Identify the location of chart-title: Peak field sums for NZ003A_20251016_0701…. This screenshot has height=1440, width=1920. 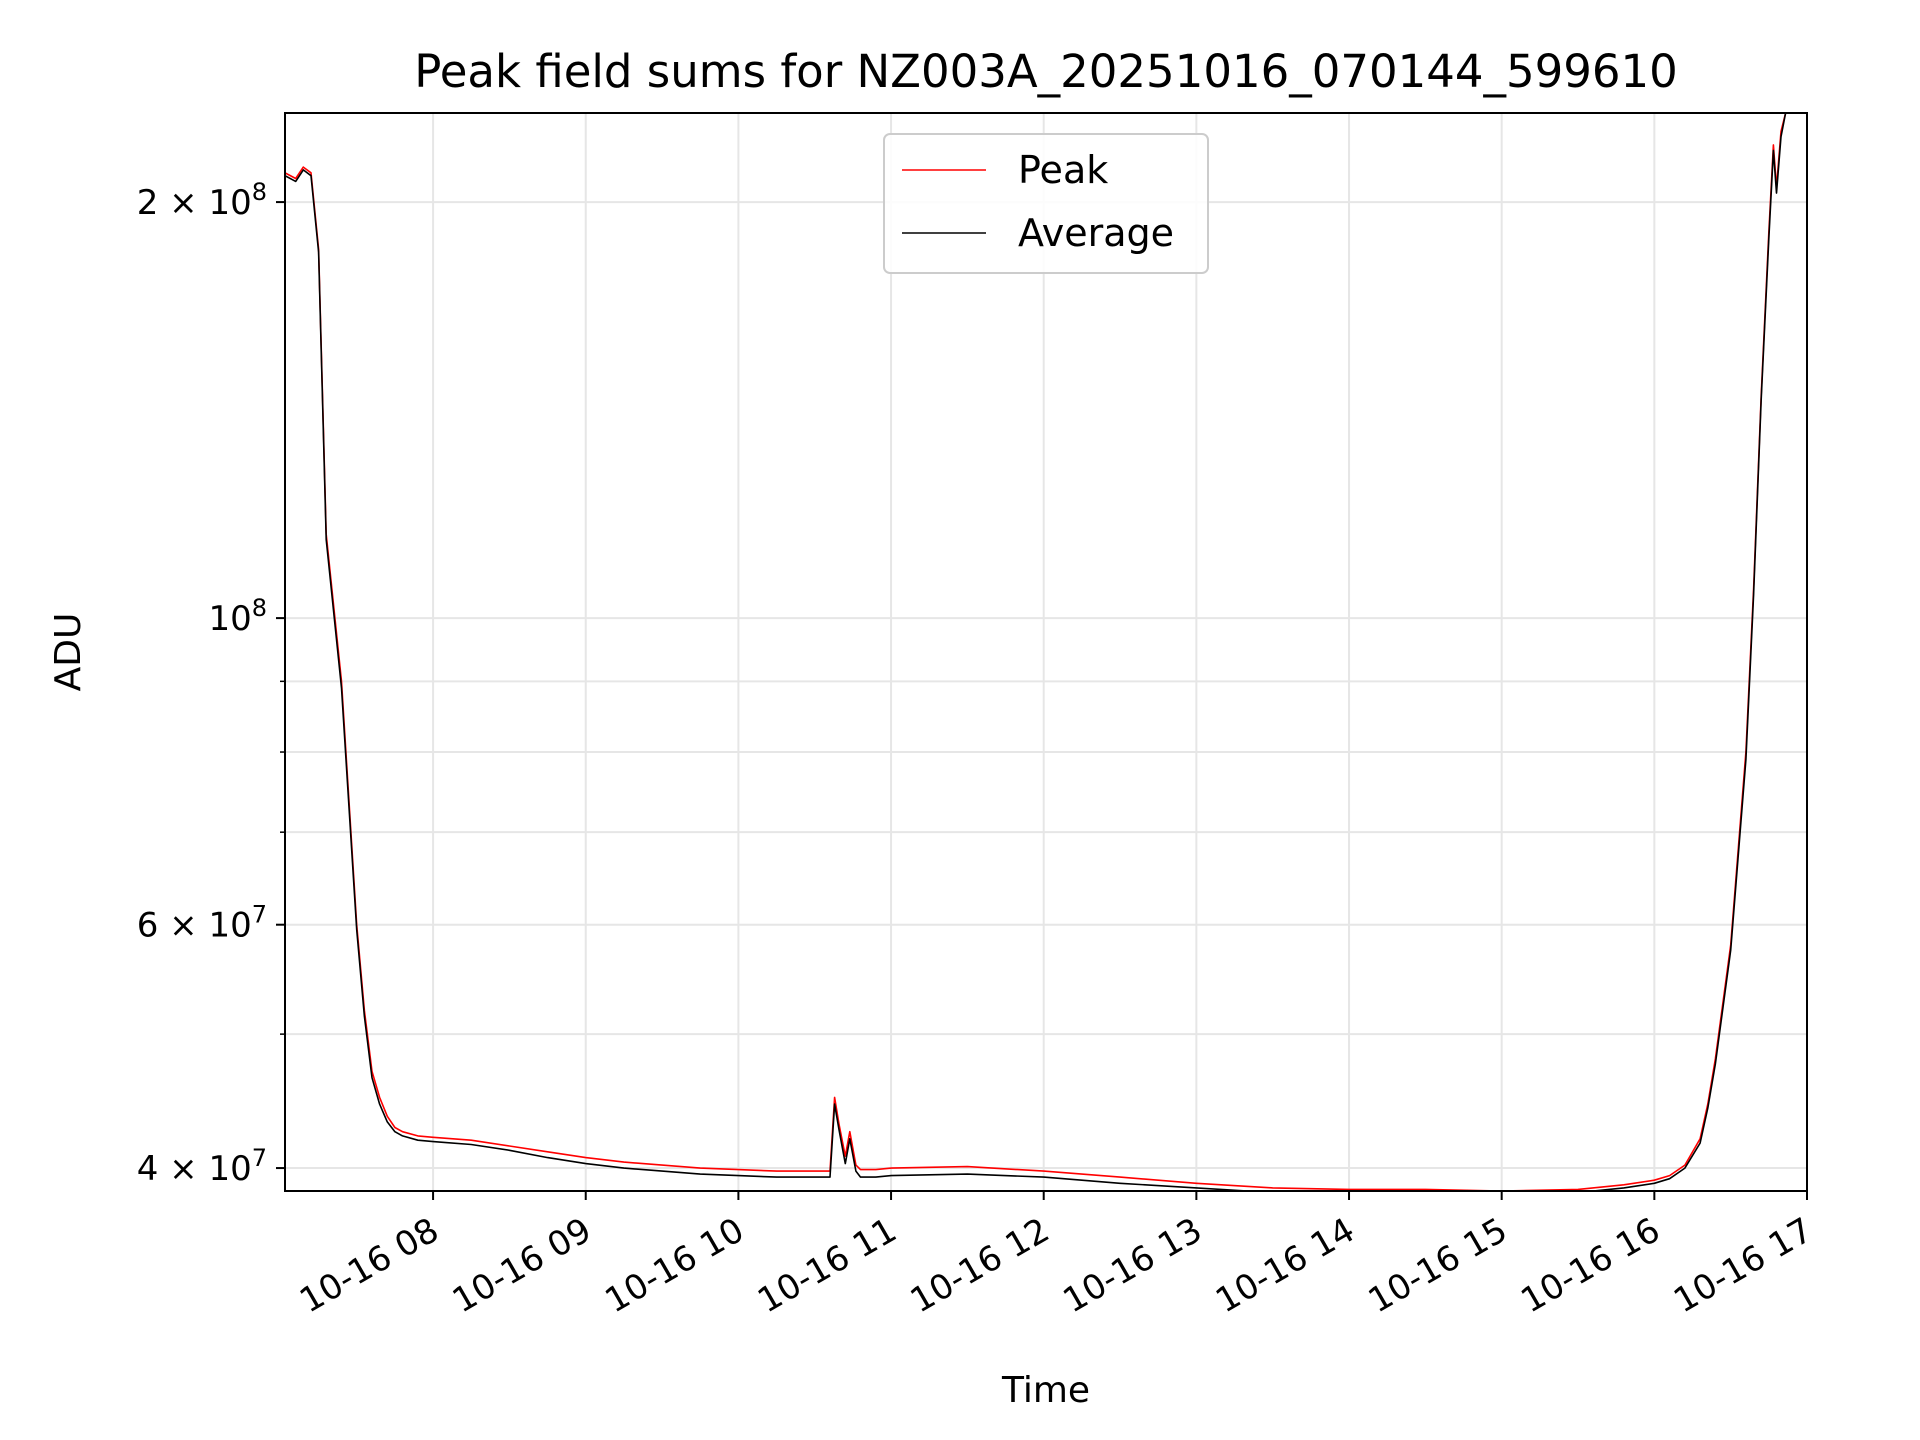
(1046, 71).